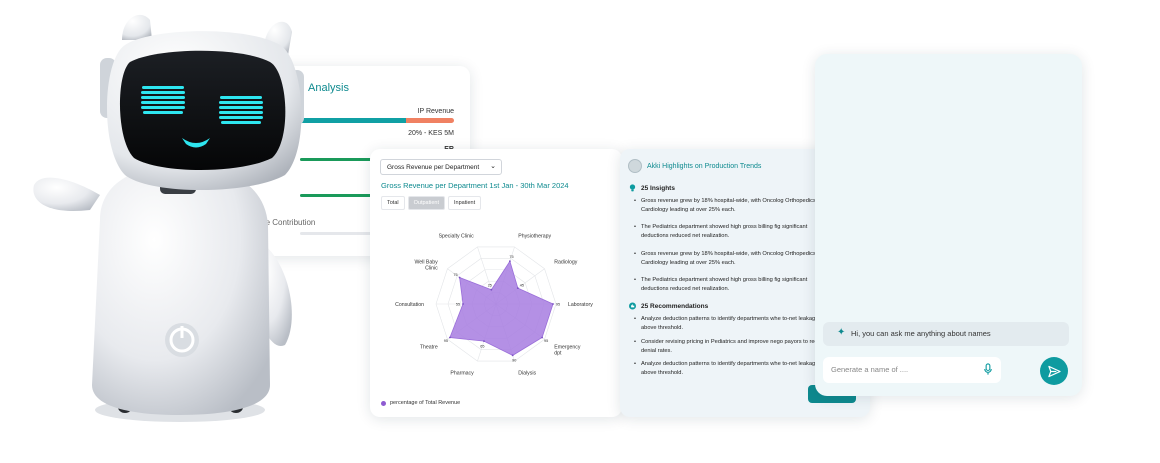 The height and width of the screenshot is (463, 1160). I want to click on radar-value-label: 45, so click(522, 286).